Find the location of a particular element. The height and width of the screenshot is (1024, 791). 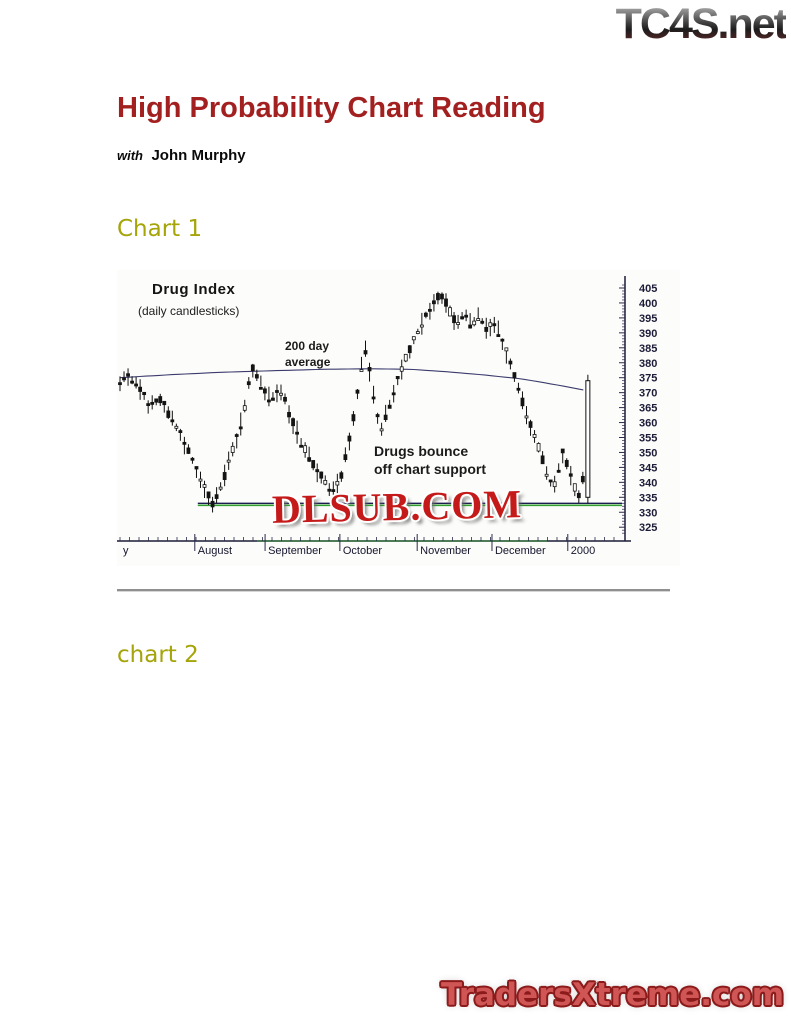

support-annotation-line1: Drugs bounce is located at coordinates (421, 451).